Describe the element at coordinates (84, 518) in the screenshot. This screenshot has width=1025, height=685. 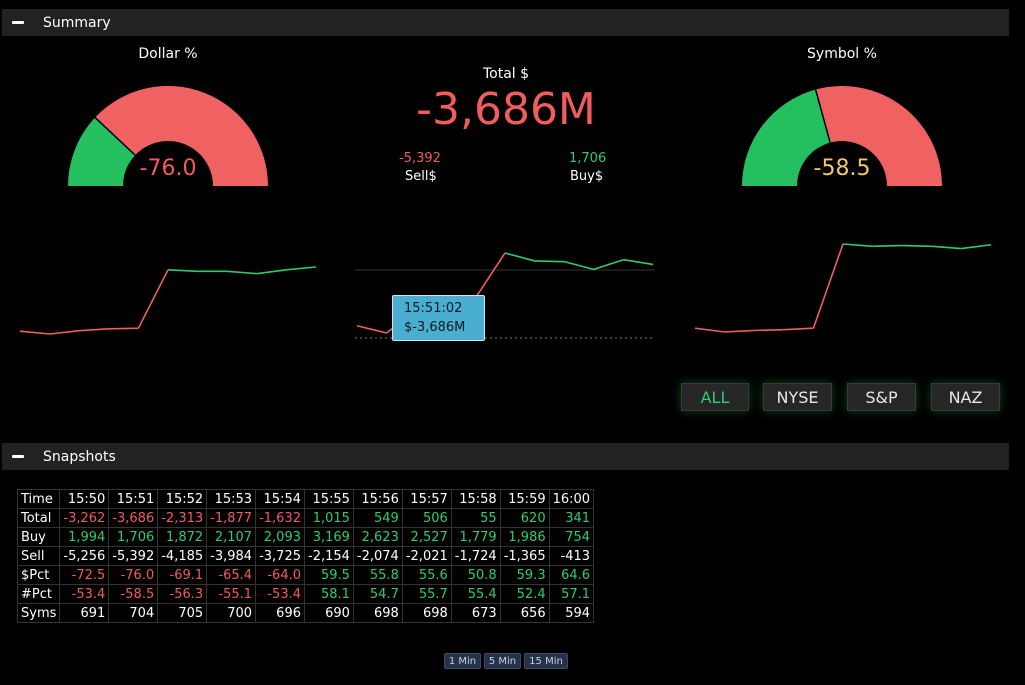
I see `table-cell: -3,262` at that location.